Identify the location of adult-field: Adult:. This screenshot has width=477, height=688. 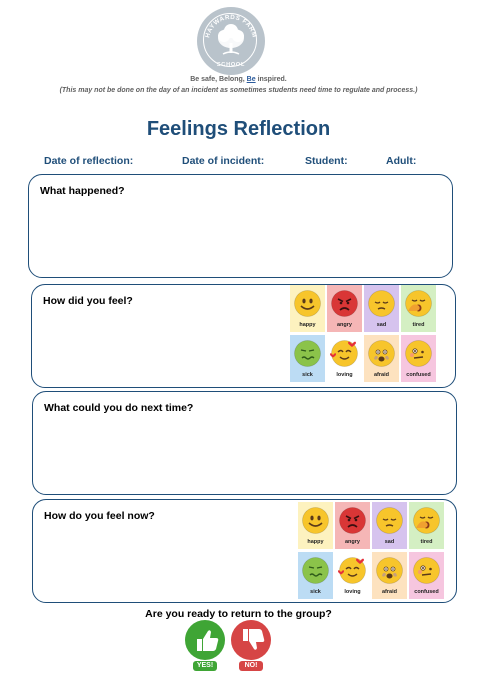
(401, 161).